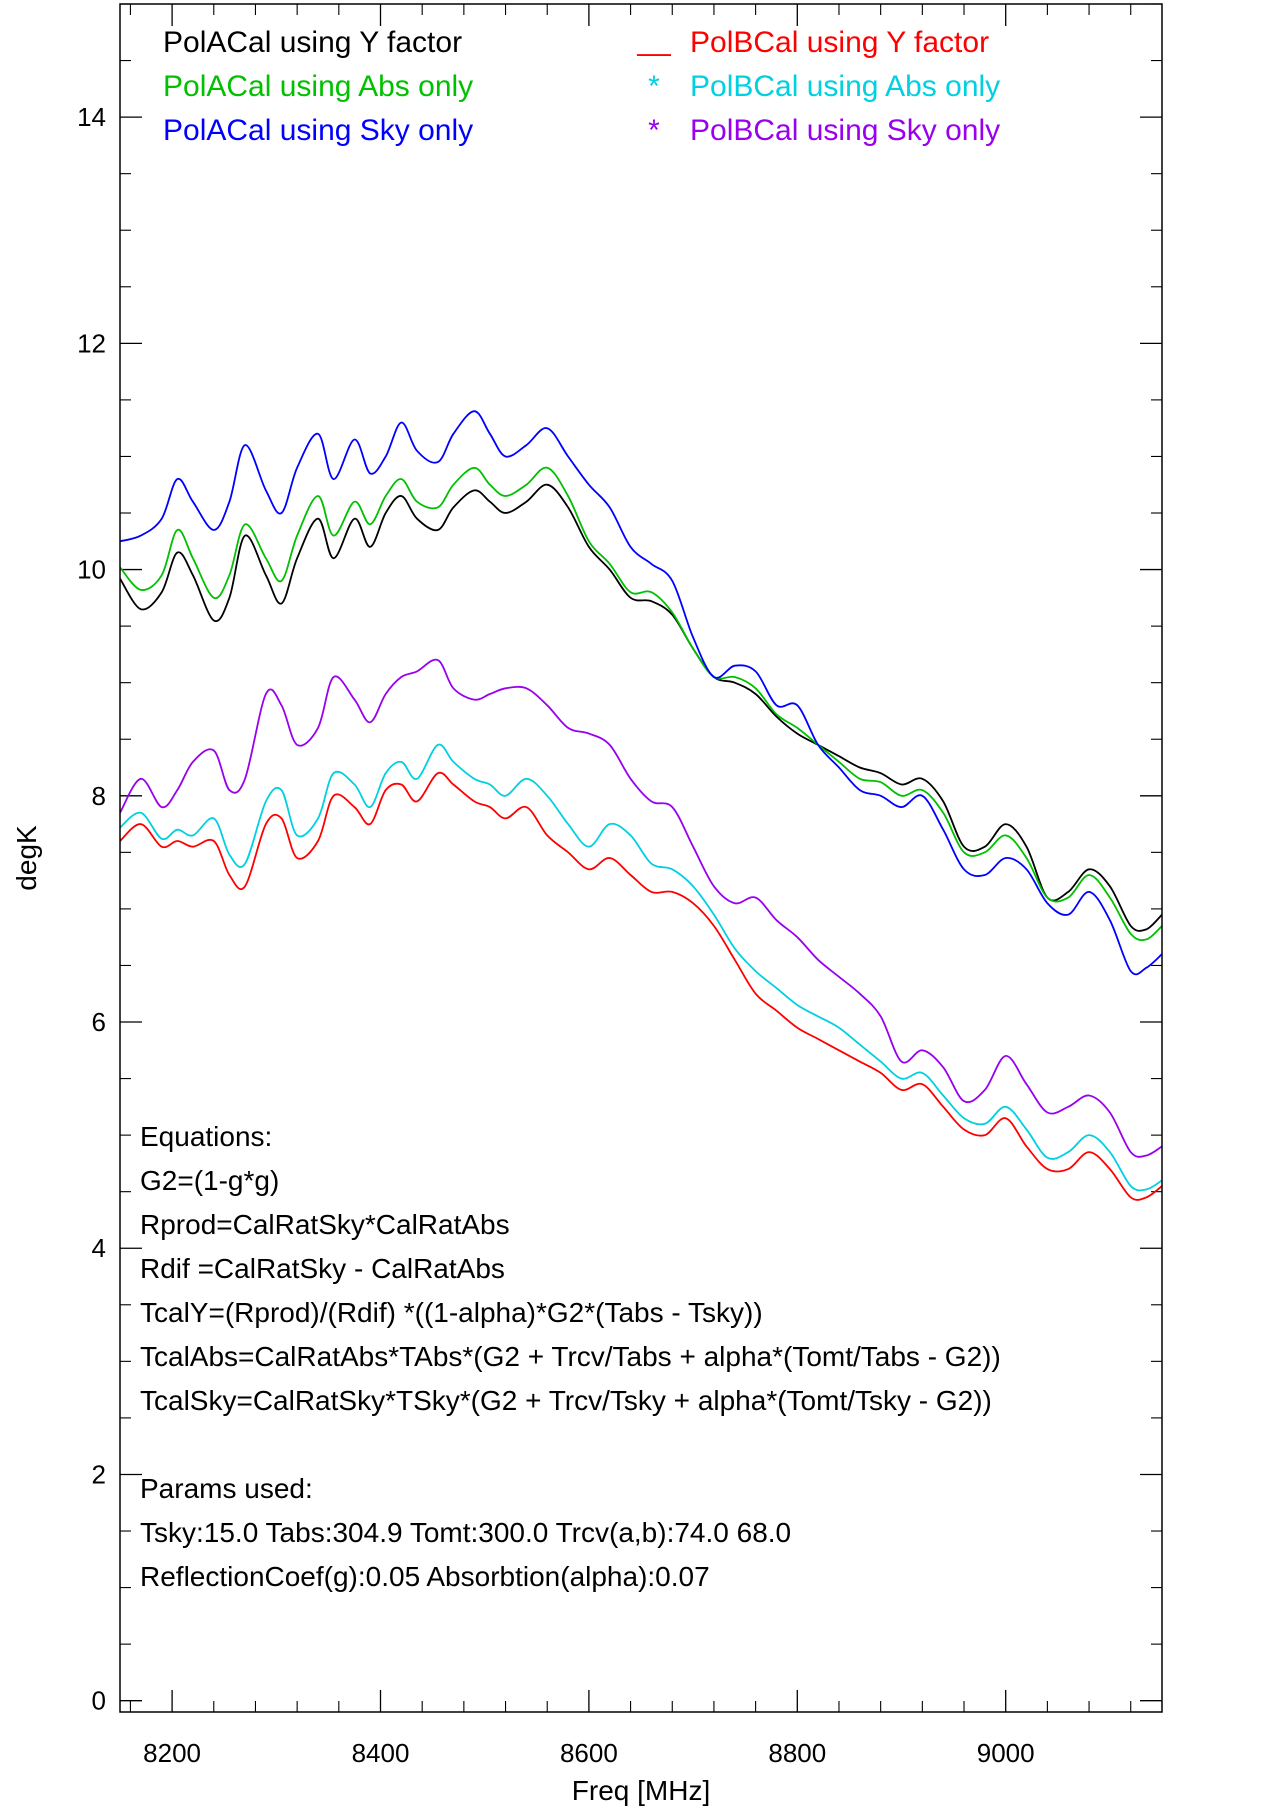 This screenshot has width=1283, height=1815. I want to click on legend-label: PolACal using Abs only, so click(318, 86).